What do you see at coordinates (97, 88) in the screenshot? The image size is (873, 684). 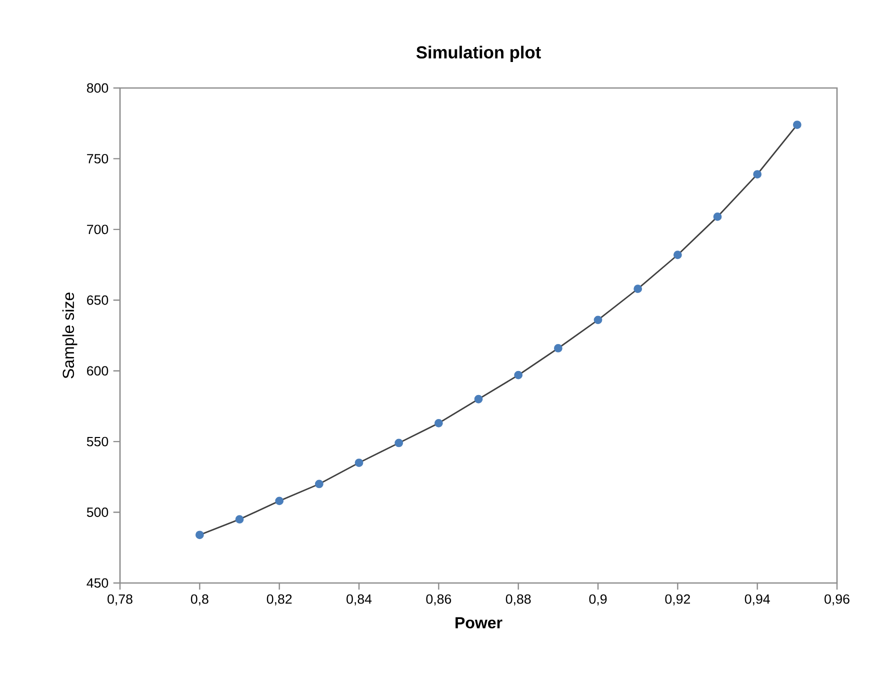 I see `y-tick-label: 800` at bounding box center [97, 88].